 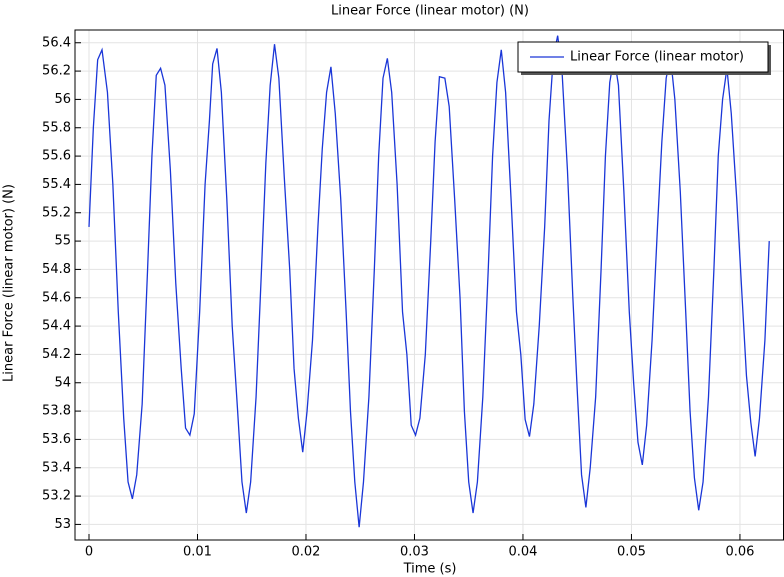 I want to click on x-tick-label: 0.04, so click(x=522, y=552).